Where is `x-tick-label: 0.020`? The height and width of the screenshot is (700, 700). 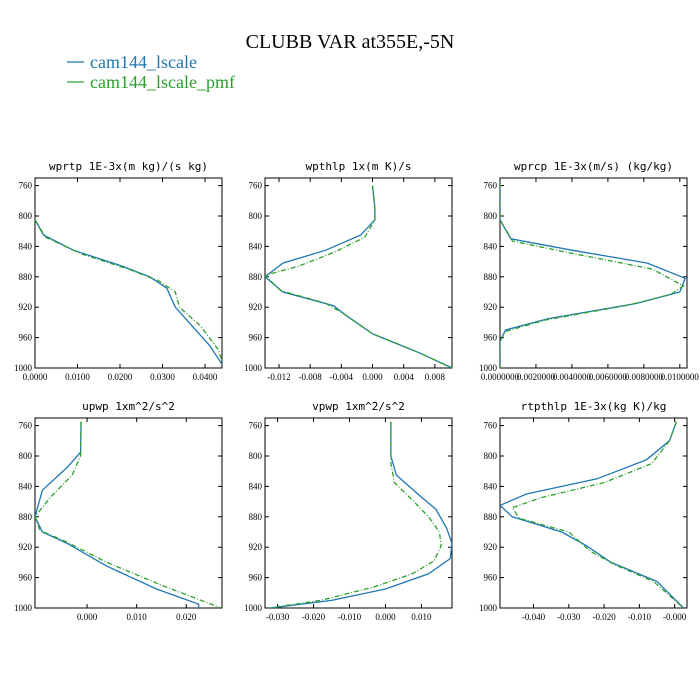 x-tick-label: 0.020 is located at coordinates (186, 617).